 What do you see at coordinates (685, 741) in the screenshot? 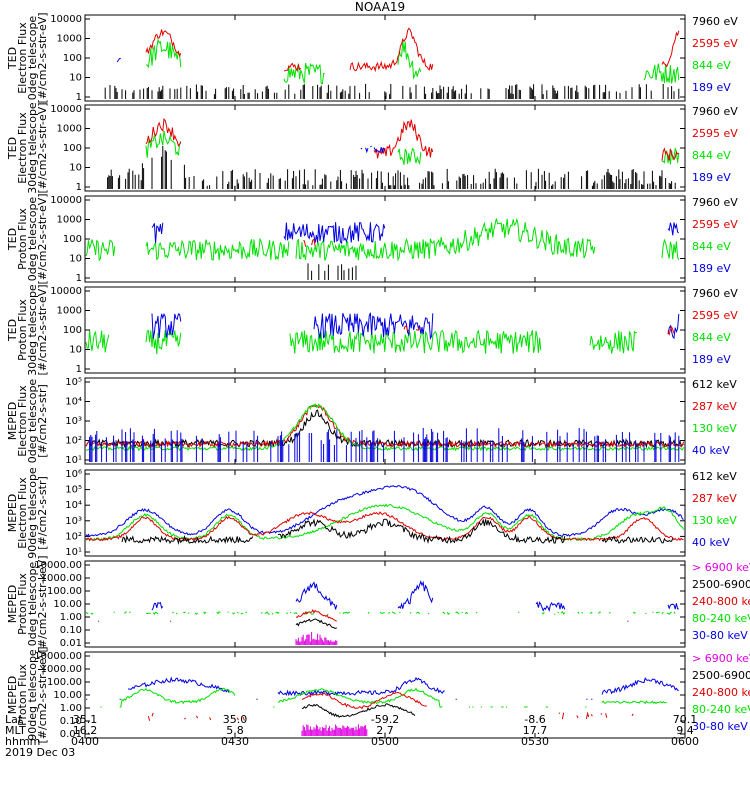
I see `xtick-hhmm: 0600` at bounding box center [685, 741].